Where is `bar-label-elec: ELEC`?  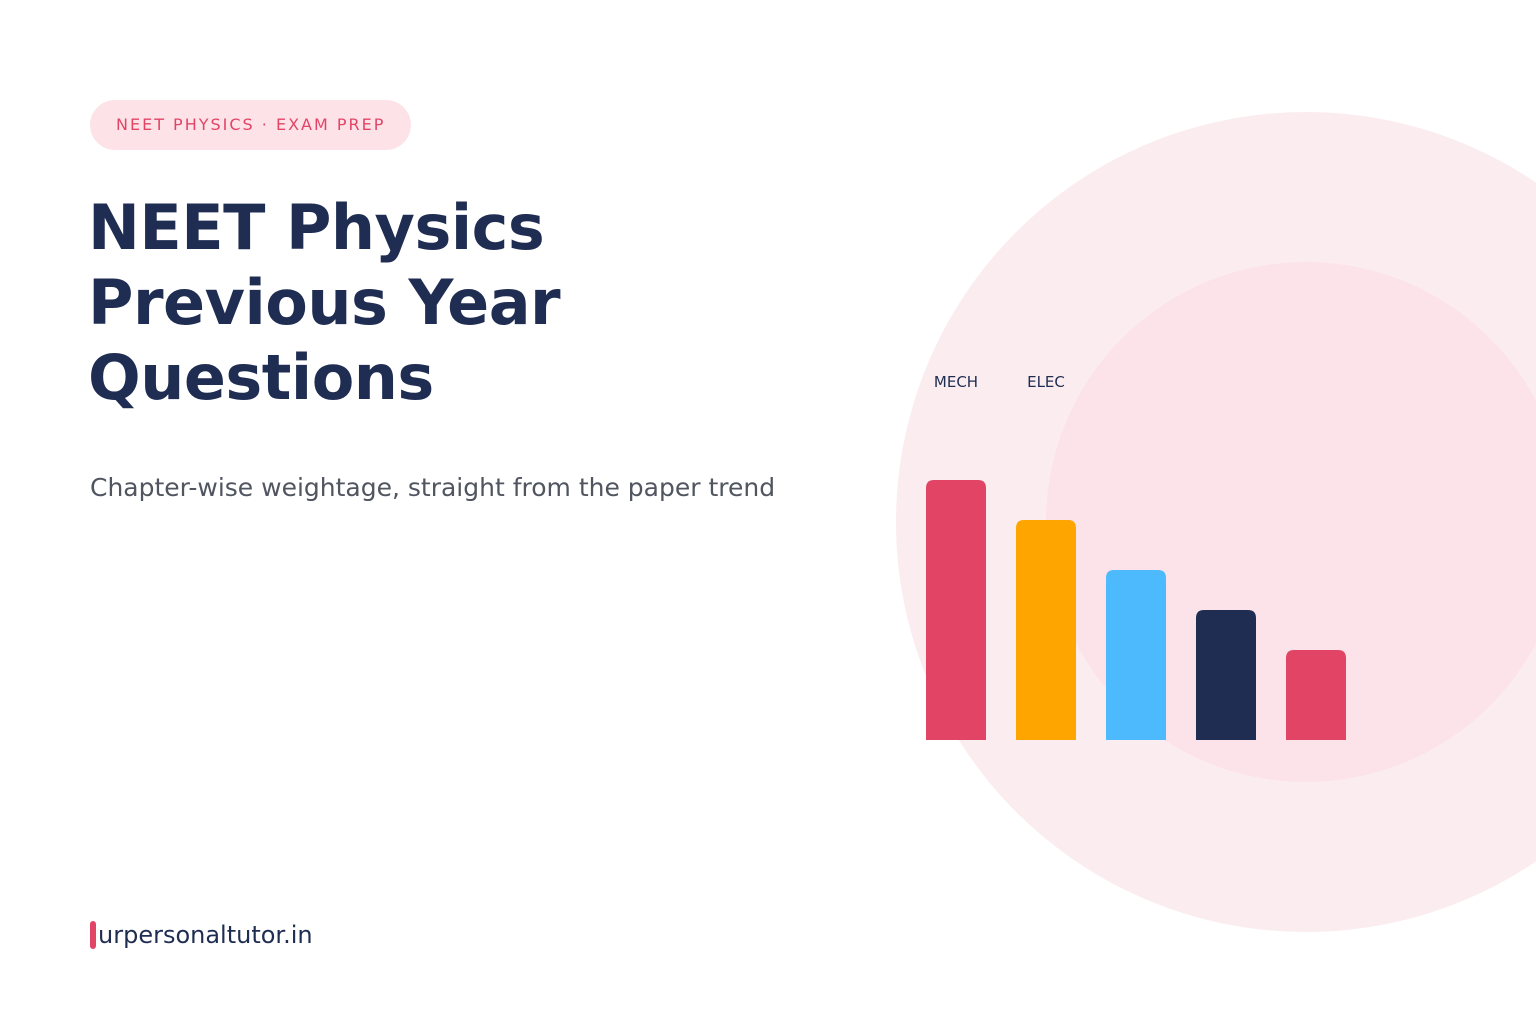 bar-label-elec: ELEC is located at coordinates (1046, 382).